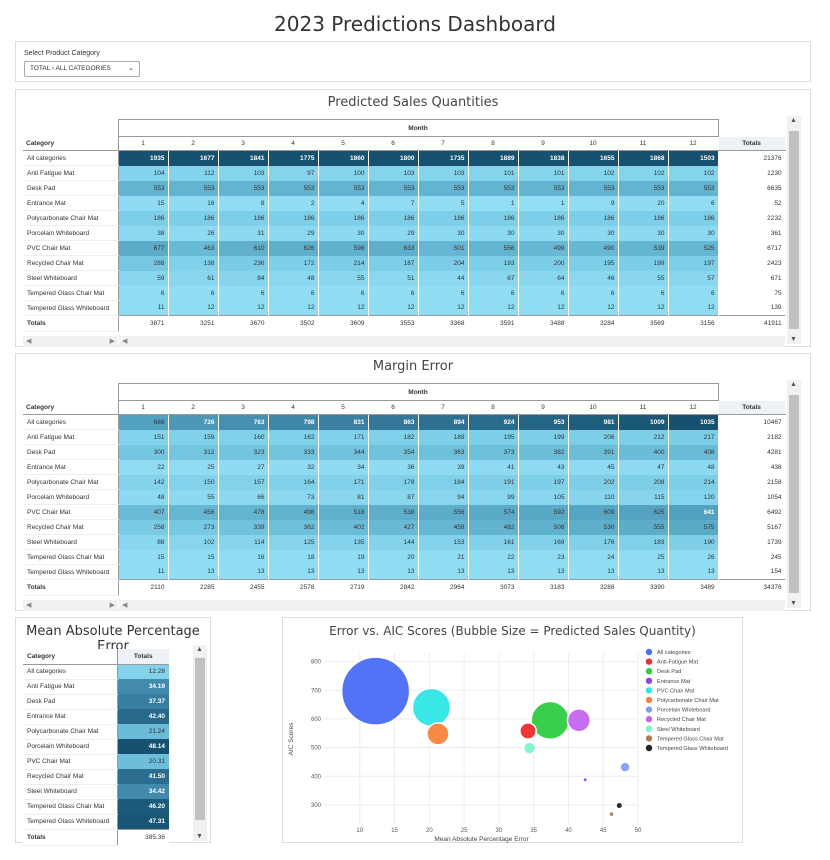  What do you see at coordinates (343, 173) in the screenshot?
I see `value-cell: 100` at bounding box center [343, 173].